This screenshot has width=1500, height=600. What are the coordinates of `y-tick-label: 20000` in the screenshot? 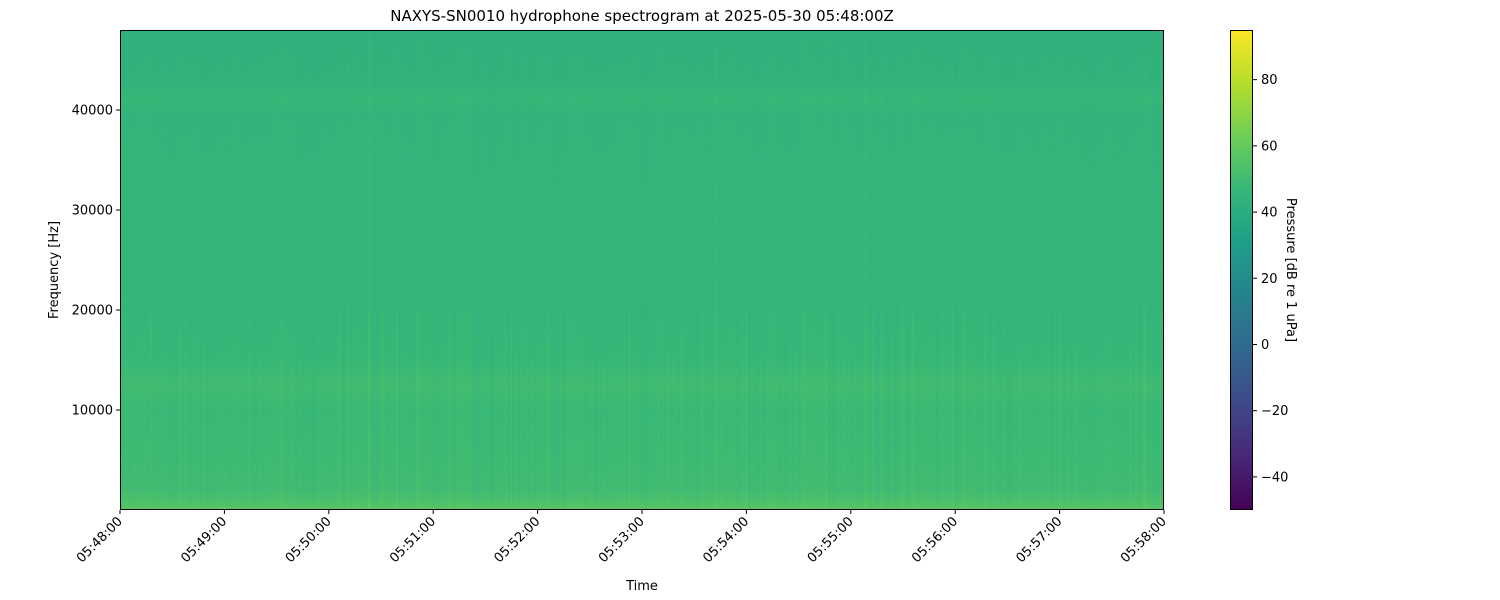 It's located at (92, 311).